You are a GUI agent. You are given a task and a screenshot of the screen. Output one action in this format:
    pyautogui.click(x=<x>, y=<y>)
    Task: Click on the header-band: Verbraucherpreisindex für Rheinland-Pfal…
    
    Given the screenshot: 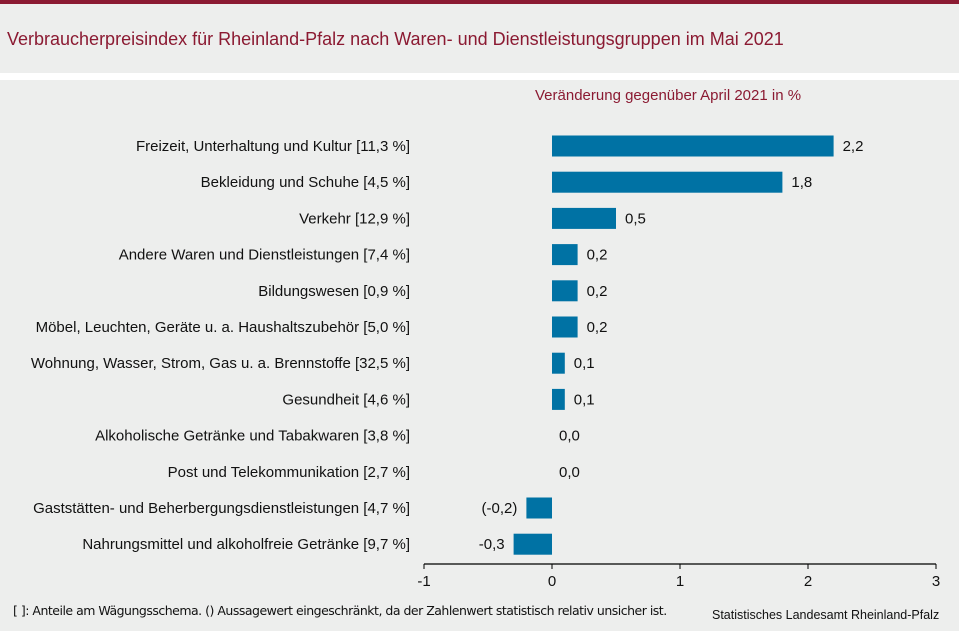 What is the action you would take?
    pyautogui.click(x=479, y=38)
    